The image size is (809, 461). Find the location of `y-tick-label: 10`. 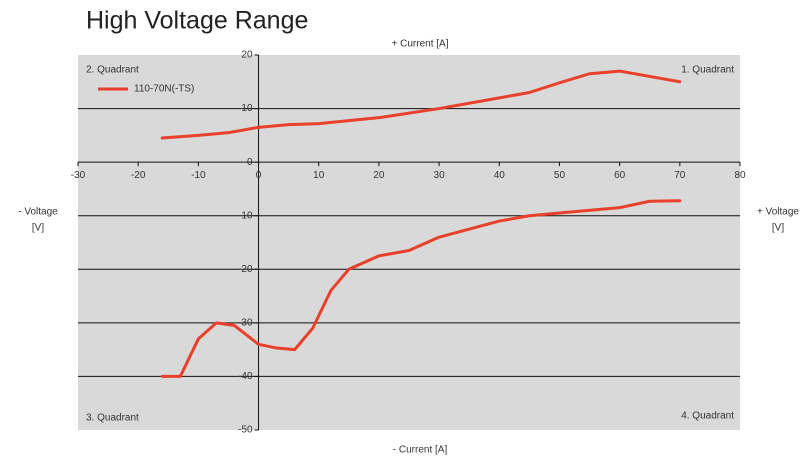

y-tick-label: 10 is located at coordinates (247, 108).